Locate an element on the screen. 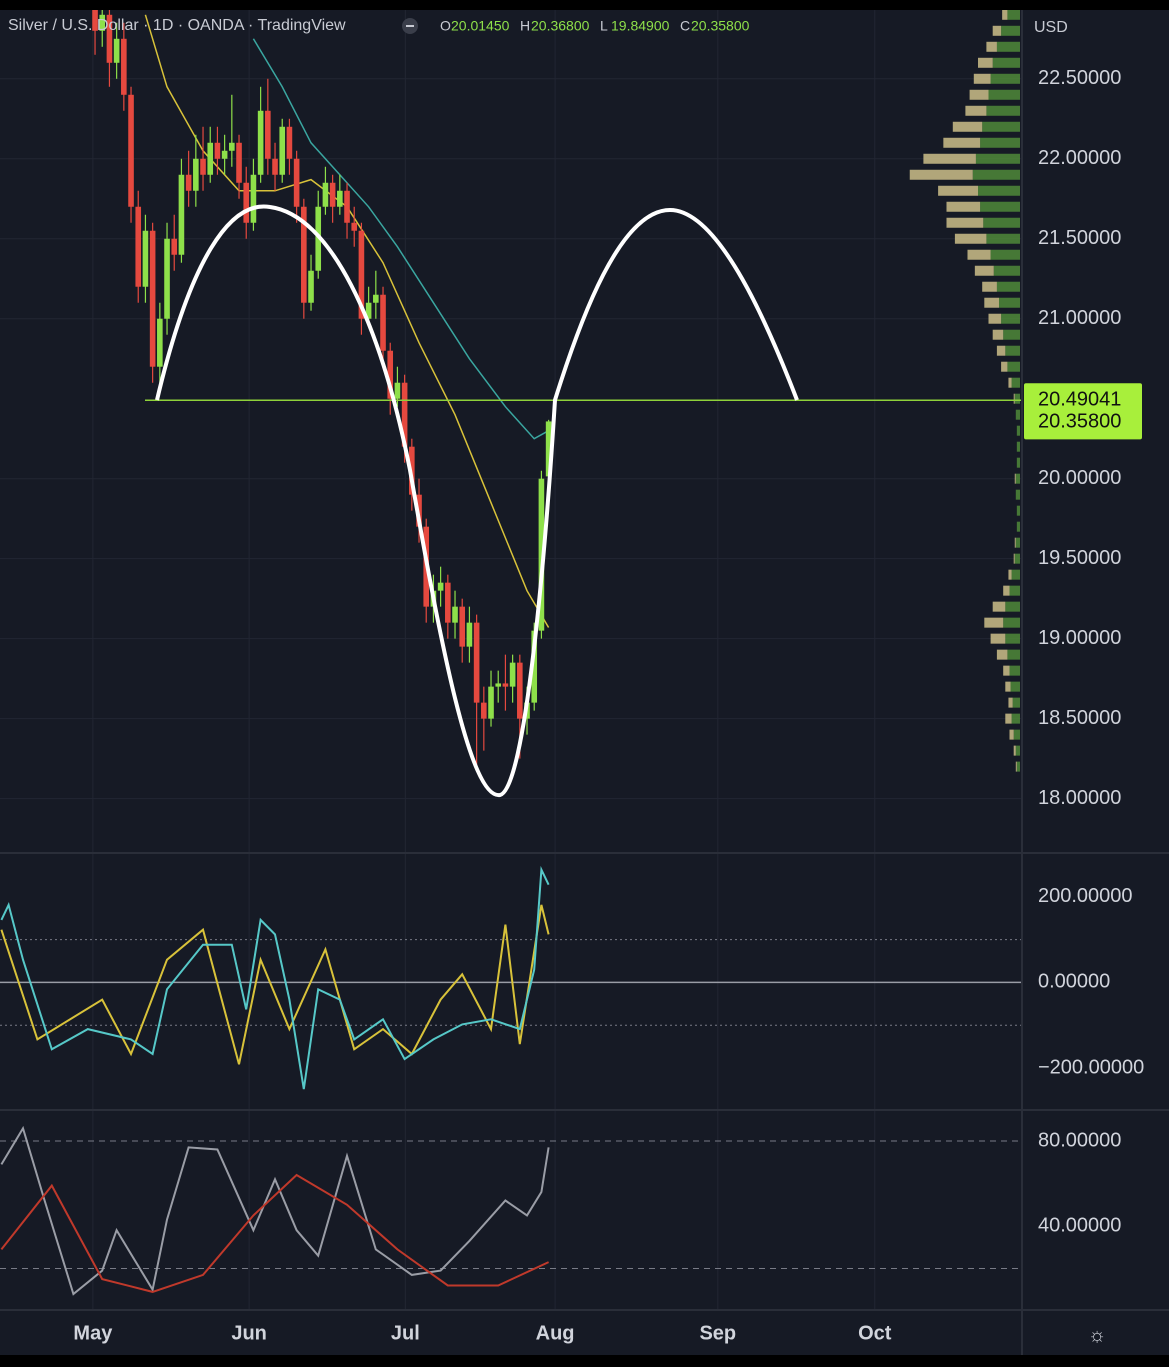 The height and width of the screenshot is (1367, 1169). ohlc-value: 20.35800 is located at coordinates (720, 26).